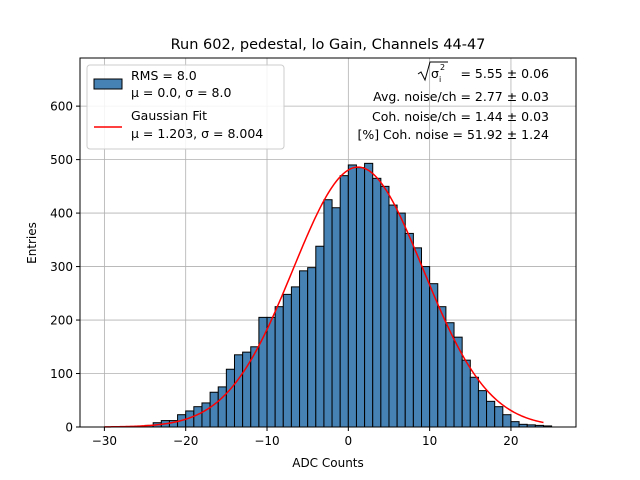 The height and width of the screenshot is (480, 640). What do you see at coordinates (61, 267) in the screenshot?
I see `y-tick-label: 300` at bounding box center [61, 267].